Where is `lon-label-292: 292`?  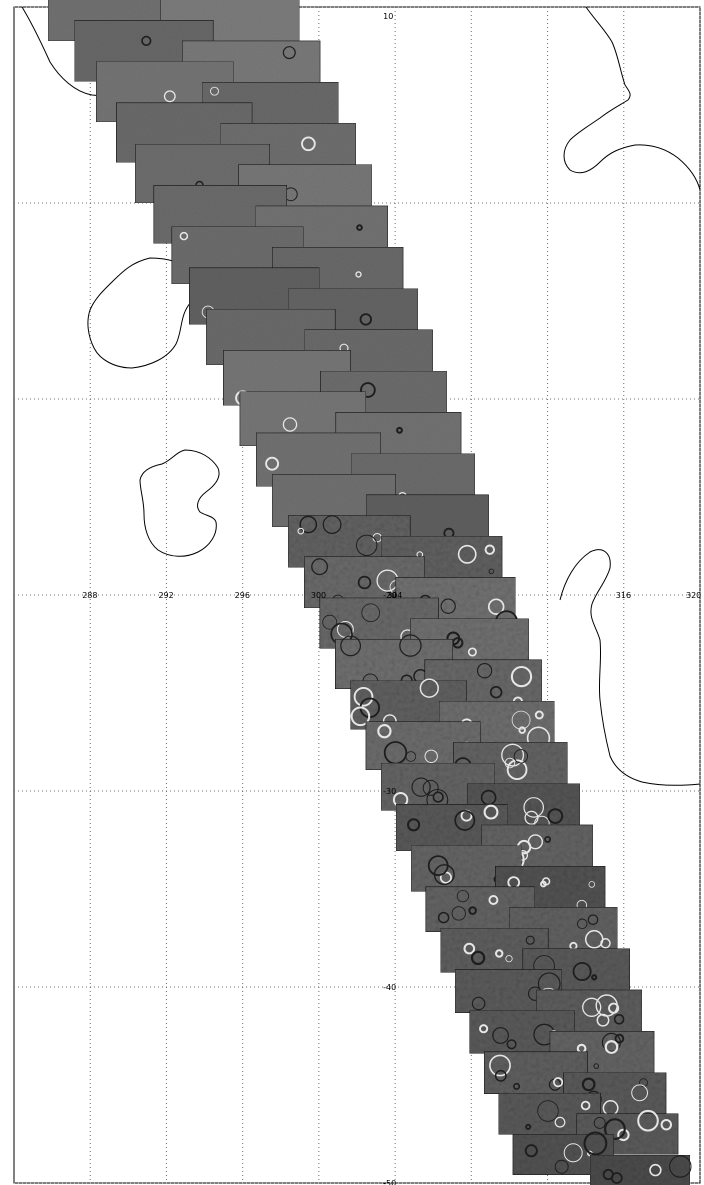 lon-label-292: 292 is located at coordinates (165, 595).